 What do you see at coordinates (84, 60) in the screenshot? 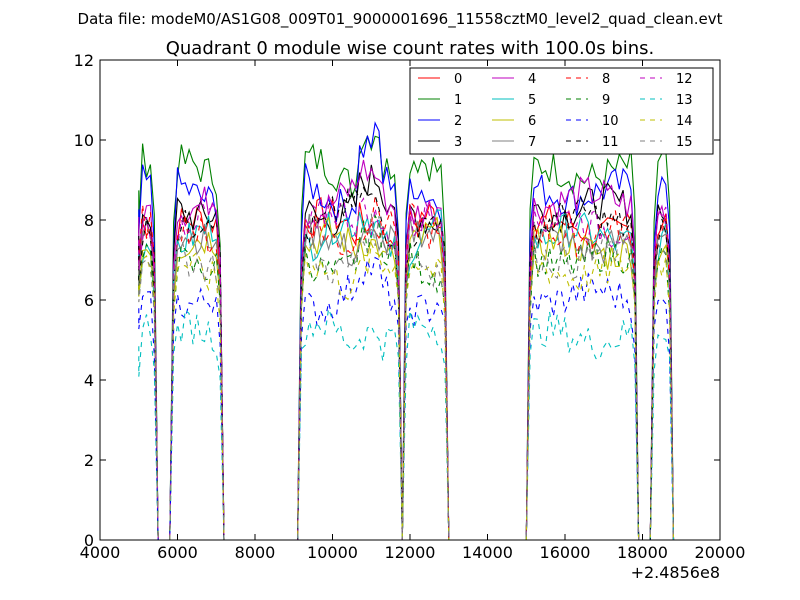
I see `y-tick-label: 12` at bounding box center [84, 60].